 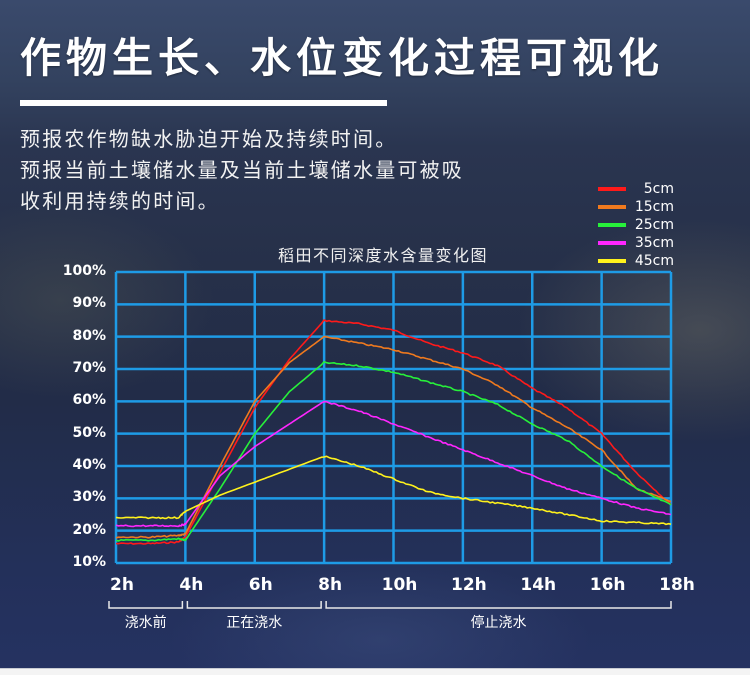 I want to click on y-tick-label: 20%, so click(x=89, y=529).